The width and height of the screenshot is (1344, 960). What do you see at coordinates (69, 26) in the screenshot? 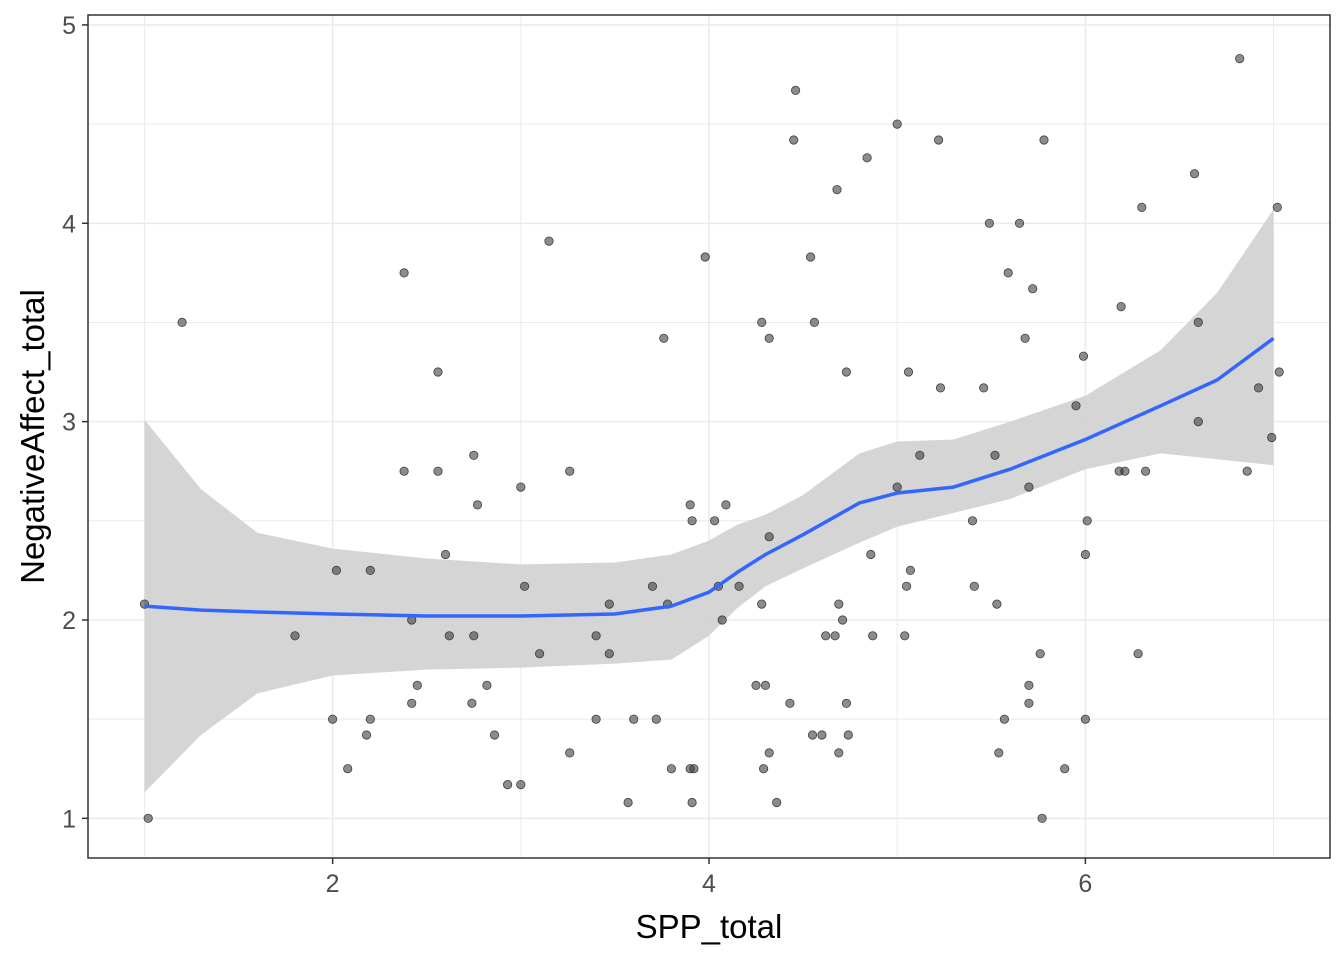
I see `y-tick-label: 5` at bounding box center [69, 26].